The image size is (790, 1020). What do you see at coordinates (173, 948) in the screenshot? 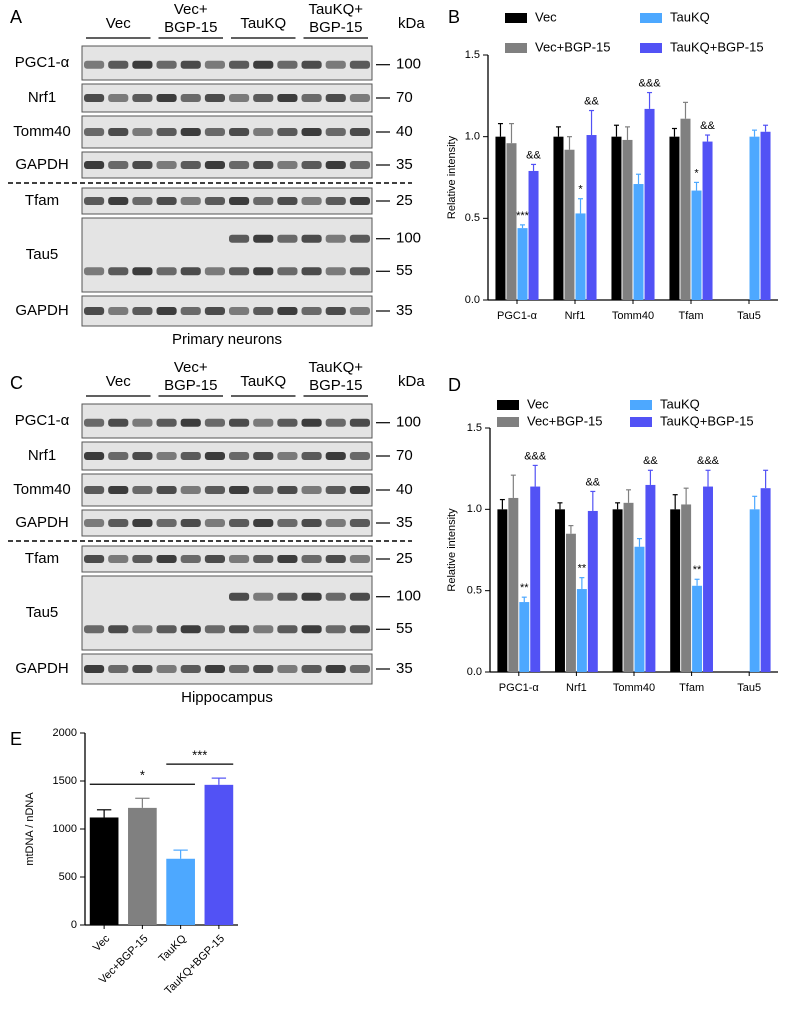
I see `x-tick-label: TauKQ` at bounding box center [173, 948].